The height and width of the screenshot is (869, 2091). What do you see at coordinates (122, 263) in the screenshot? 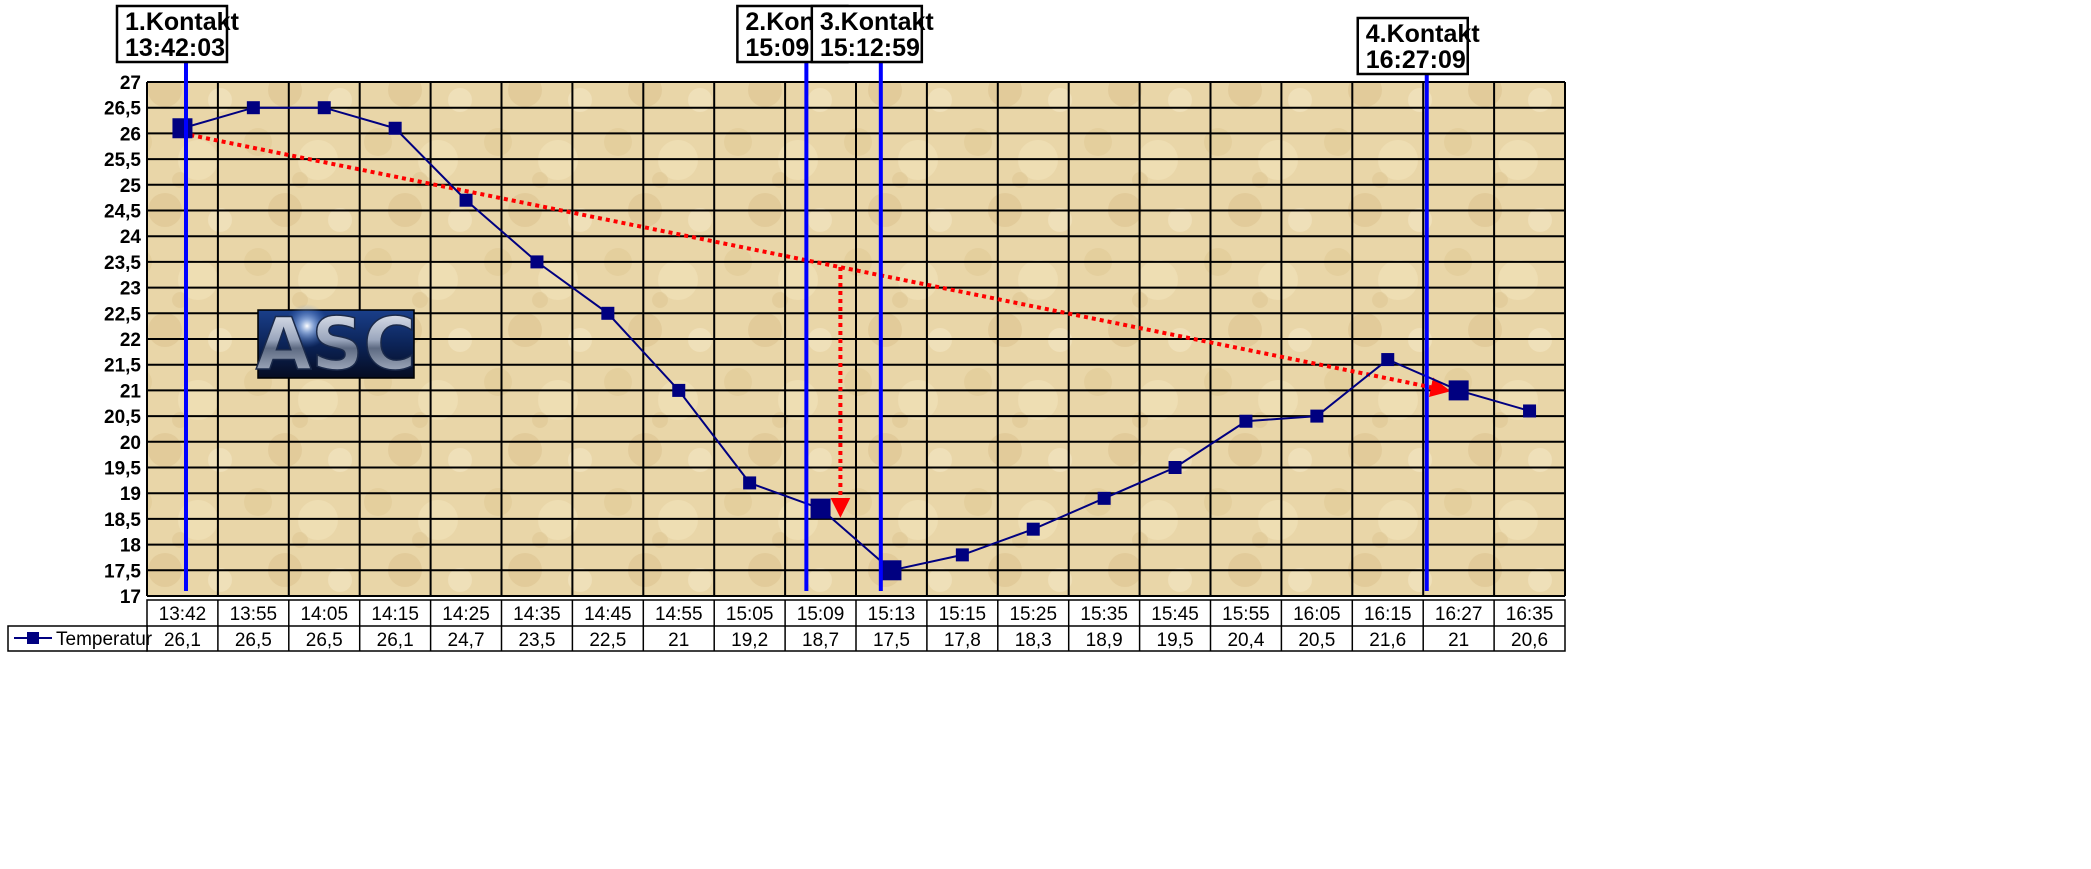
I see `y-tick-label: 23,5` at bounding box center [122, 263].